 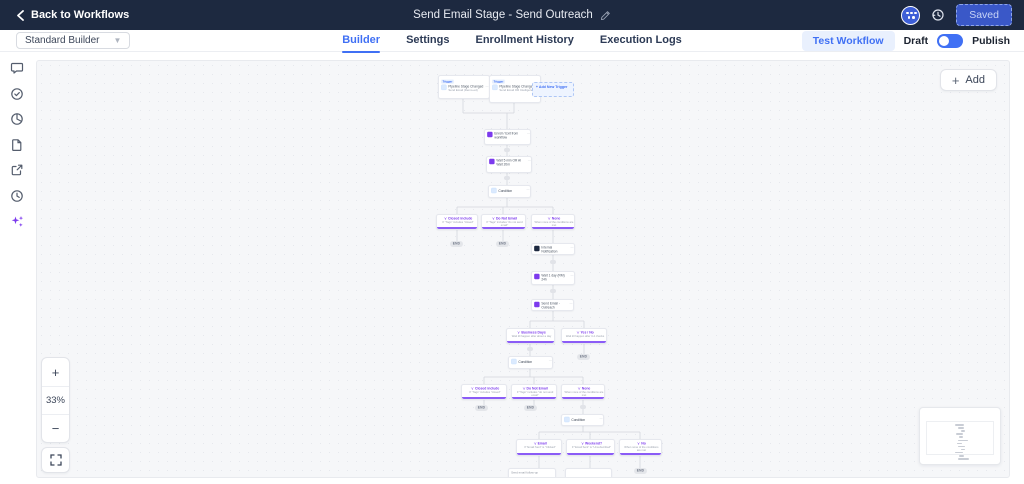 I want to click on builder-mode-label: Standard Builder, so click(x=62, y=40).